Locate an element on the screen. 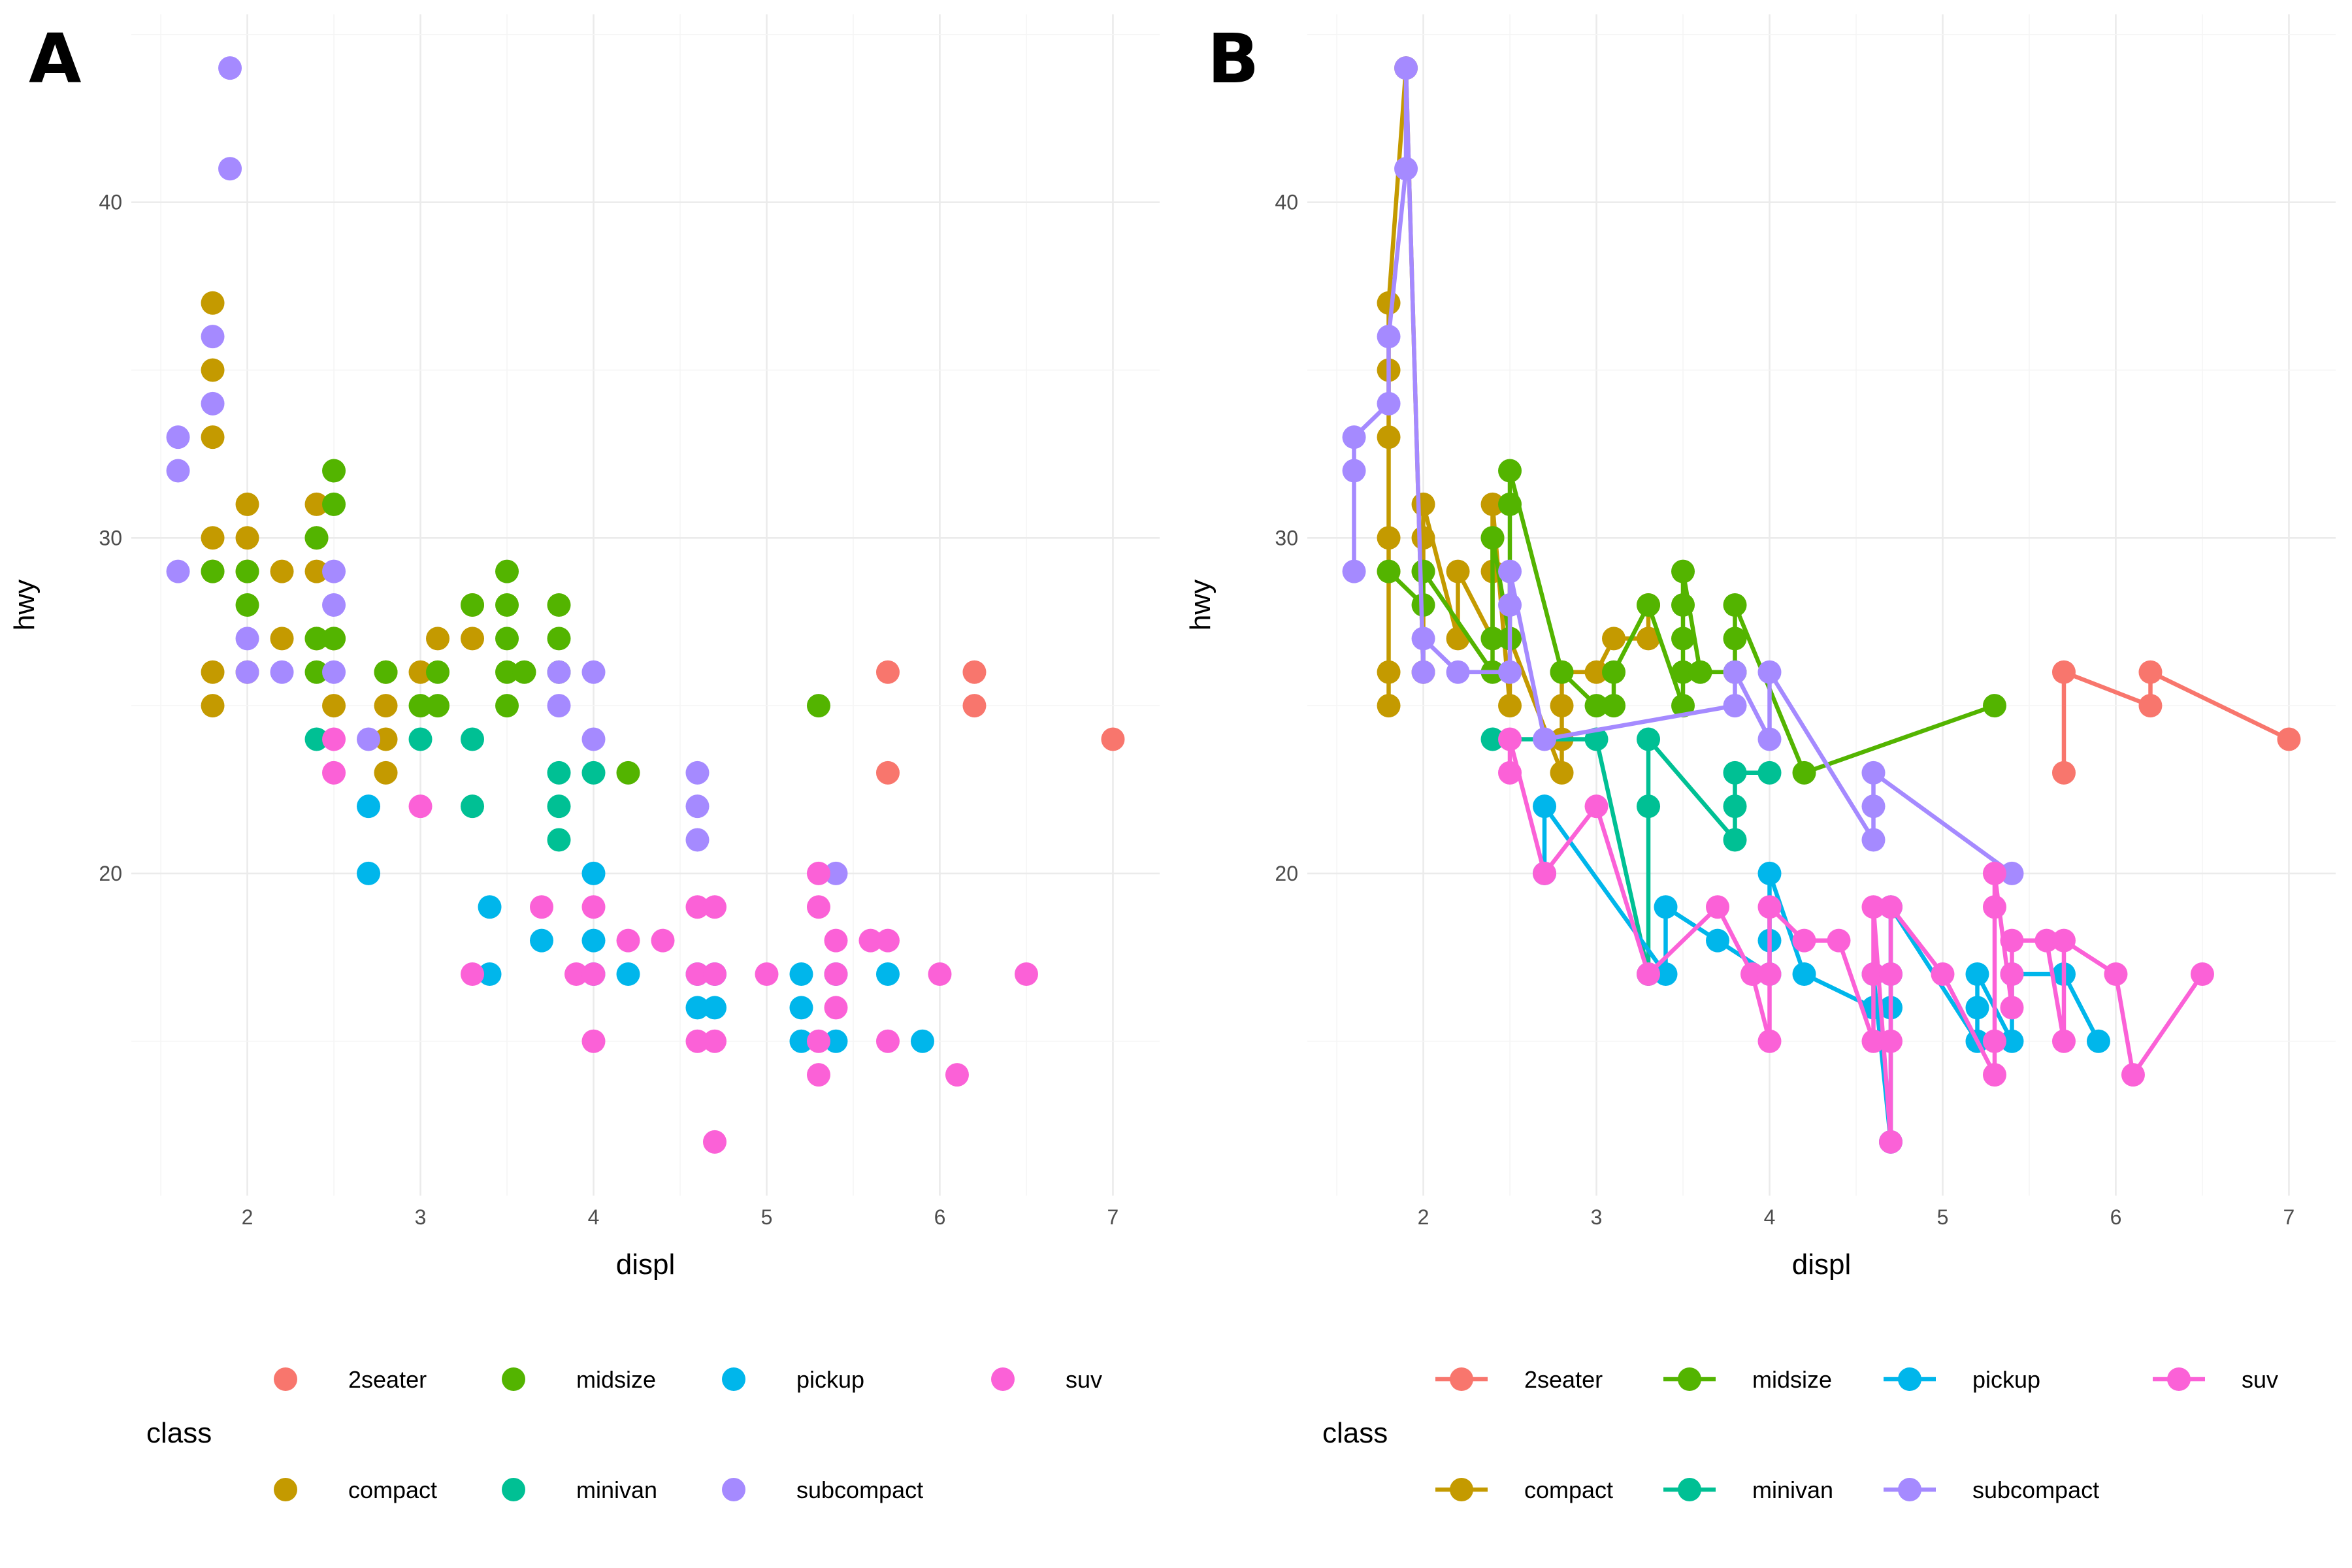 The height and width of the screenshot is (1568, 2352). series-line-subcompact is located at coordinates (1683, 470).